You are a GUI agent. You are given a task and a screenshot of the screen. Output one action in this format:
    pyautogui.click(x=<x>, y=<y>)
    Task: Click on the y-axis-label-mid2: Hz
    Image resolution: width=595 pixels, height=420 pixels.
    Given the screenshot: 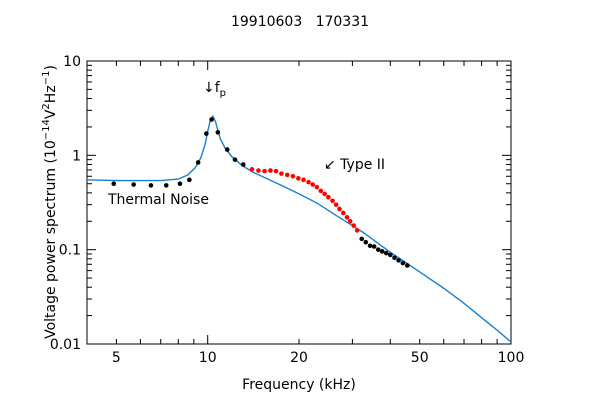 What is the action you would take?
    pyautogui.click(x=51, y=94)
    